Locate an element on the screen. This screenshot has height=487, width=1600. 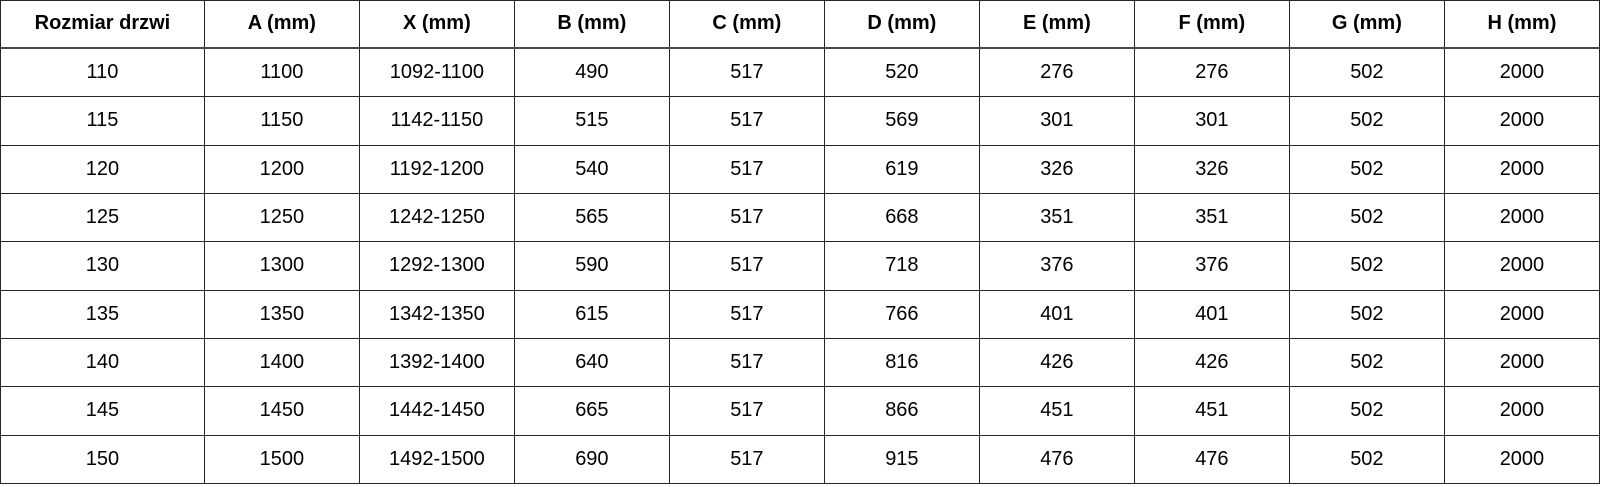
dimension-cell: 1192-1200 is located at coordinates (436, 169).